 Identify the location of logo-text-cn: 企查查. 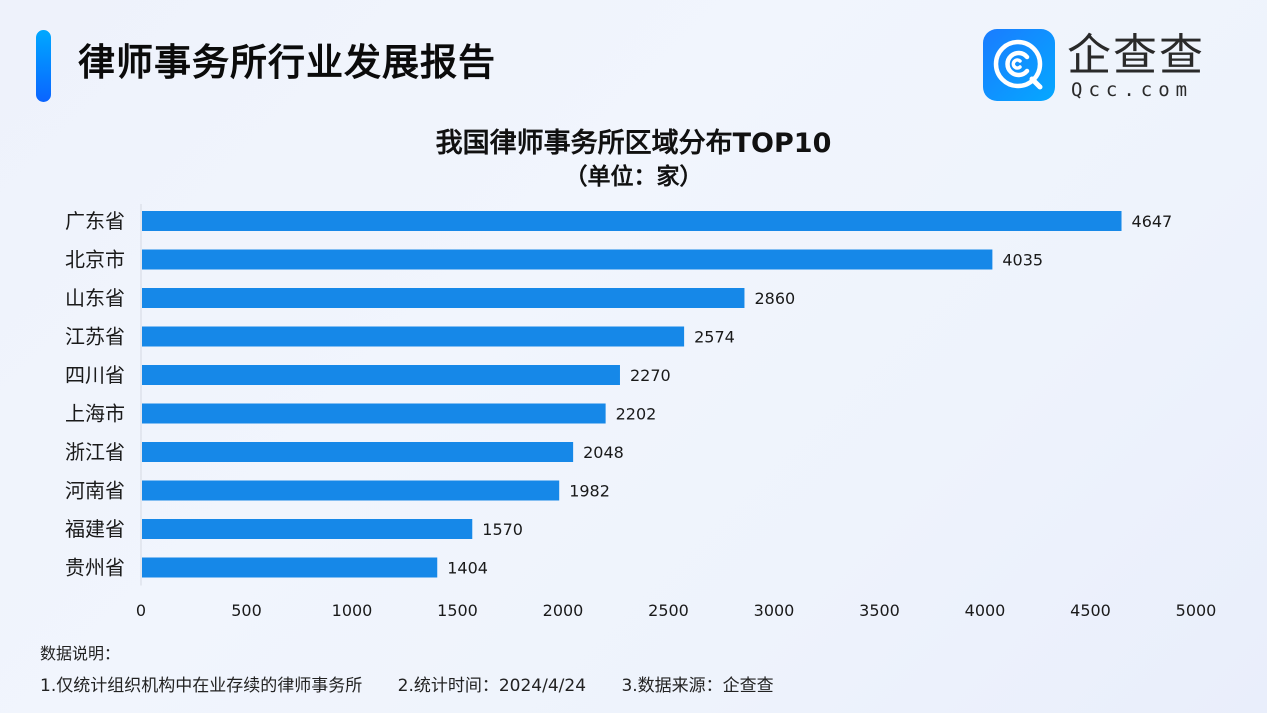
(1136, 55).